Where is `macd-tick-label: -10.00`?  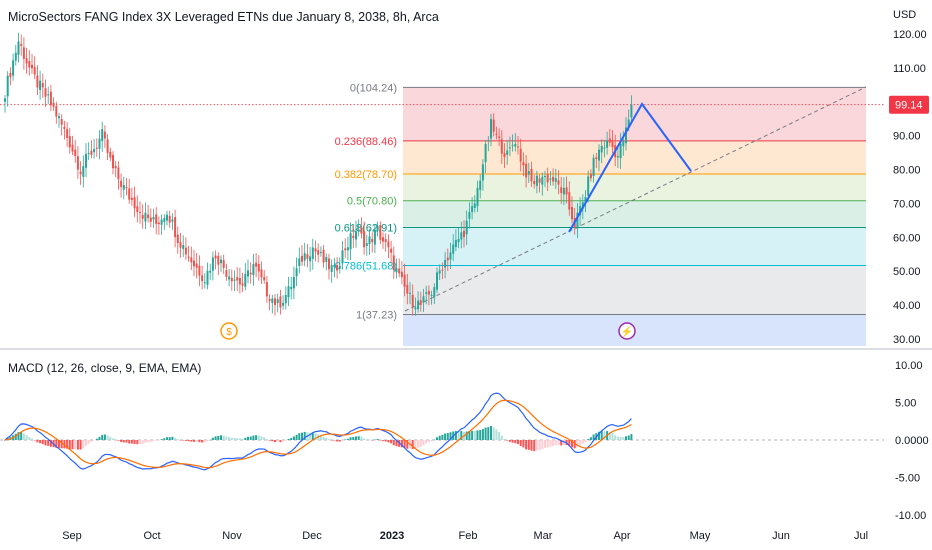
macd-tick-label: -10.00 is located at coordinates (910, 516).